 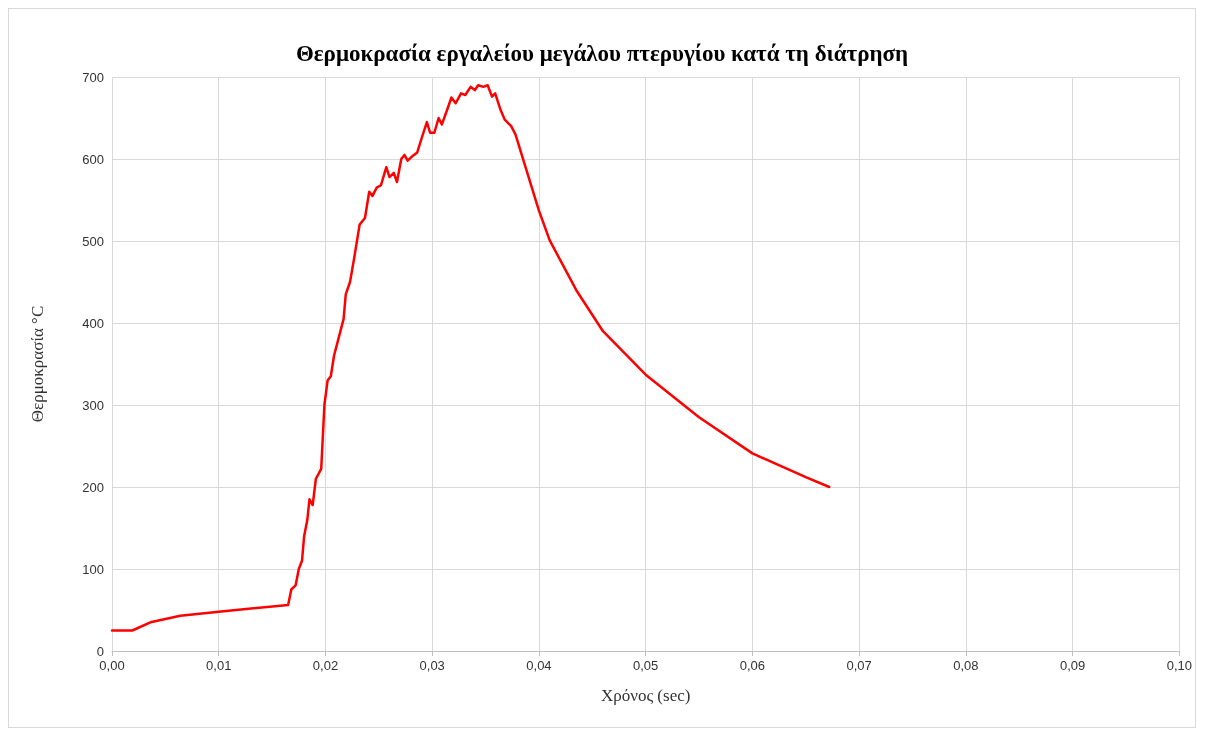 What do you see at coordinates (93, 405) in the screenshot?
I see `y-tick-label: 300` at bounding box center [93, 405].